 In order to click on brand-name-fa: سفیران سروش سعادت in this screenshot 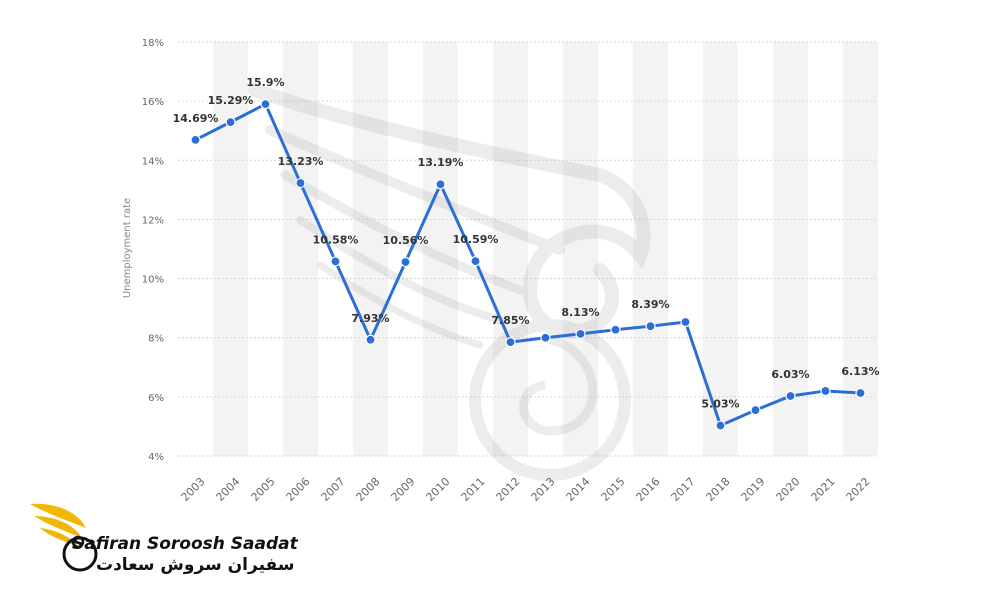, I will do `click(195, 565)`.